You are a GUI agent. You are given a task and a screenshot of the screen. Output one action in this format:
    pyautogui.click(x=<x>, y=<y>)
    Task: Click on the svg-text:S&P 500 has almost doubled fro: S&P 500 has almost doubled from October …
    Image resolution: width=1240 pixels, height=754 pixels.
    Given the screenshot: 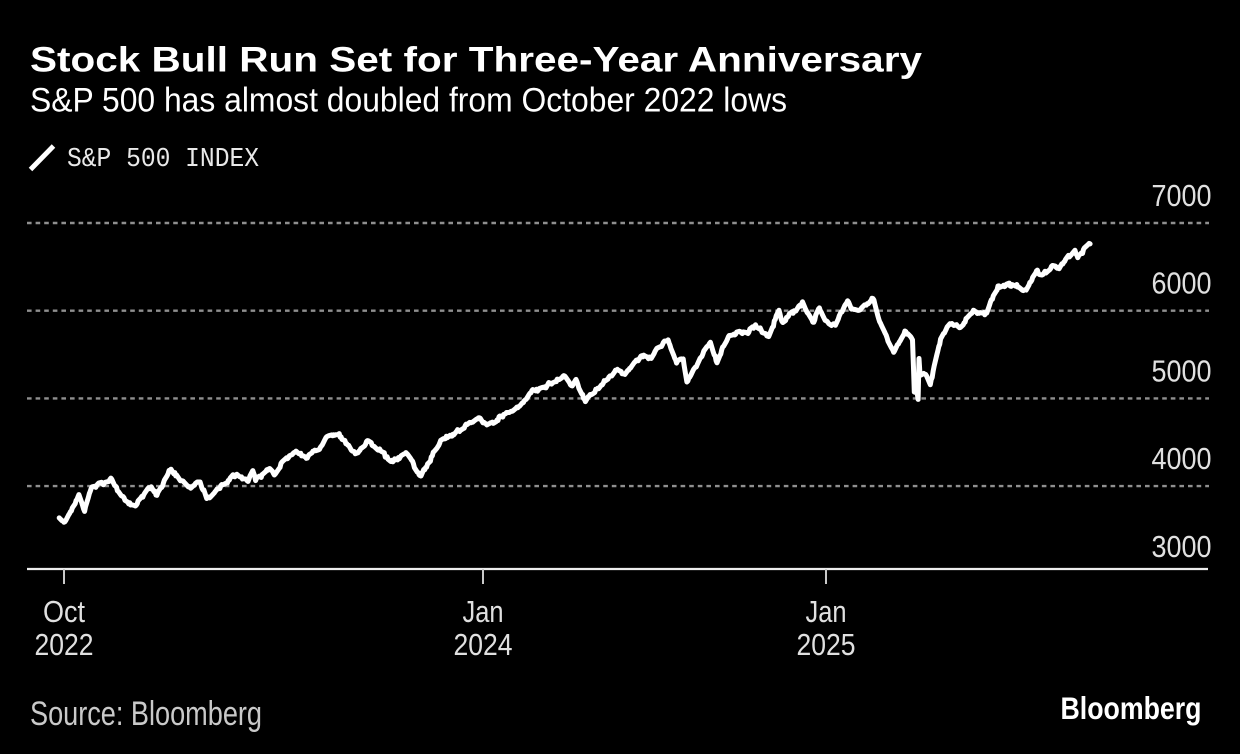 What is the action you would take?
    pyautogui.click(x=408, y=101)
    